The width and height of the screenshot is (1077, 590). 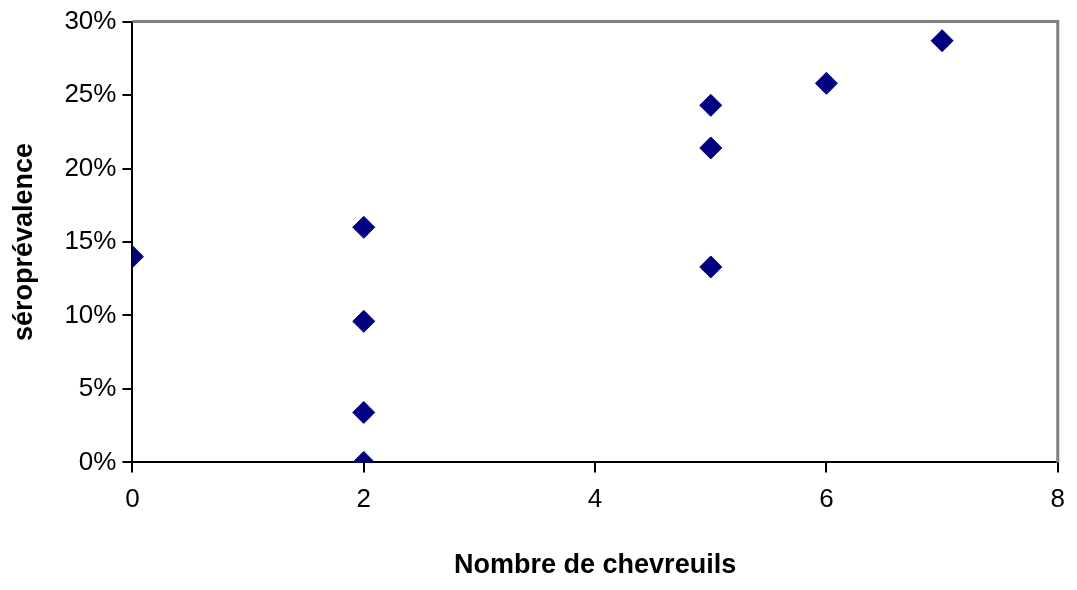 What do you see at coordinates (1057, 498) in the screenshot?
I see `x-tick-label: 8` at bounding box center [1057, 498].